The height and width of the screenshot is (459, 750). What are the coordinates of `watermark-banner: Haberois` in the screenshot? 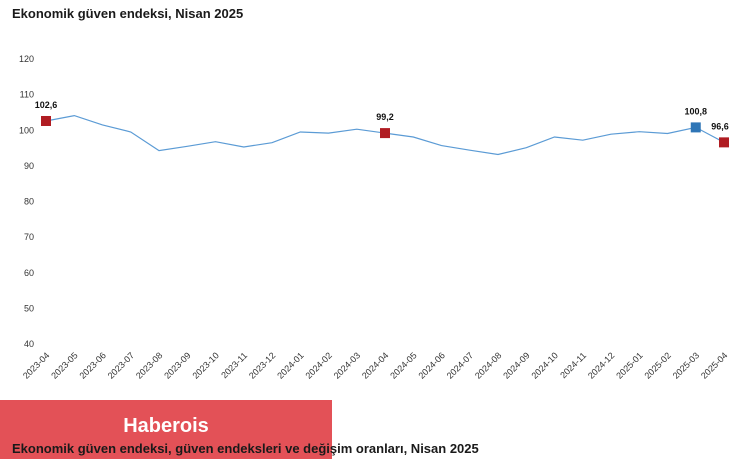 It's located at (166, 429).